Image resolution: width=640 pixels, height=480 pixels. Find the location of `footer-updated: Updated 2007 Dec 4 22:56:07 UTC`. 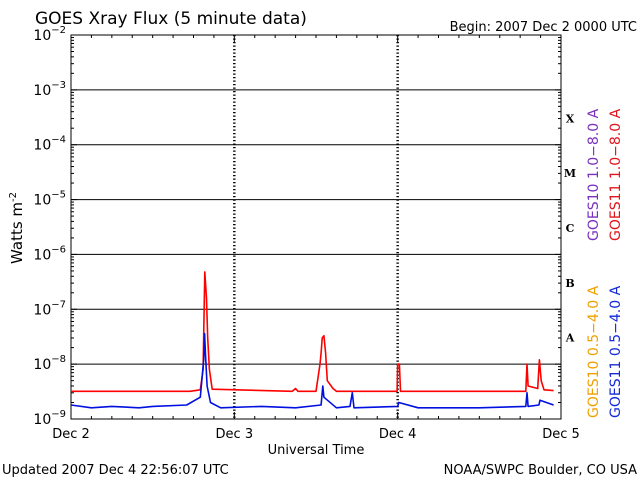

footer-updated: Updated 2007 Dec 4 22:56:07 UTC is located at coordinates (115, 470).